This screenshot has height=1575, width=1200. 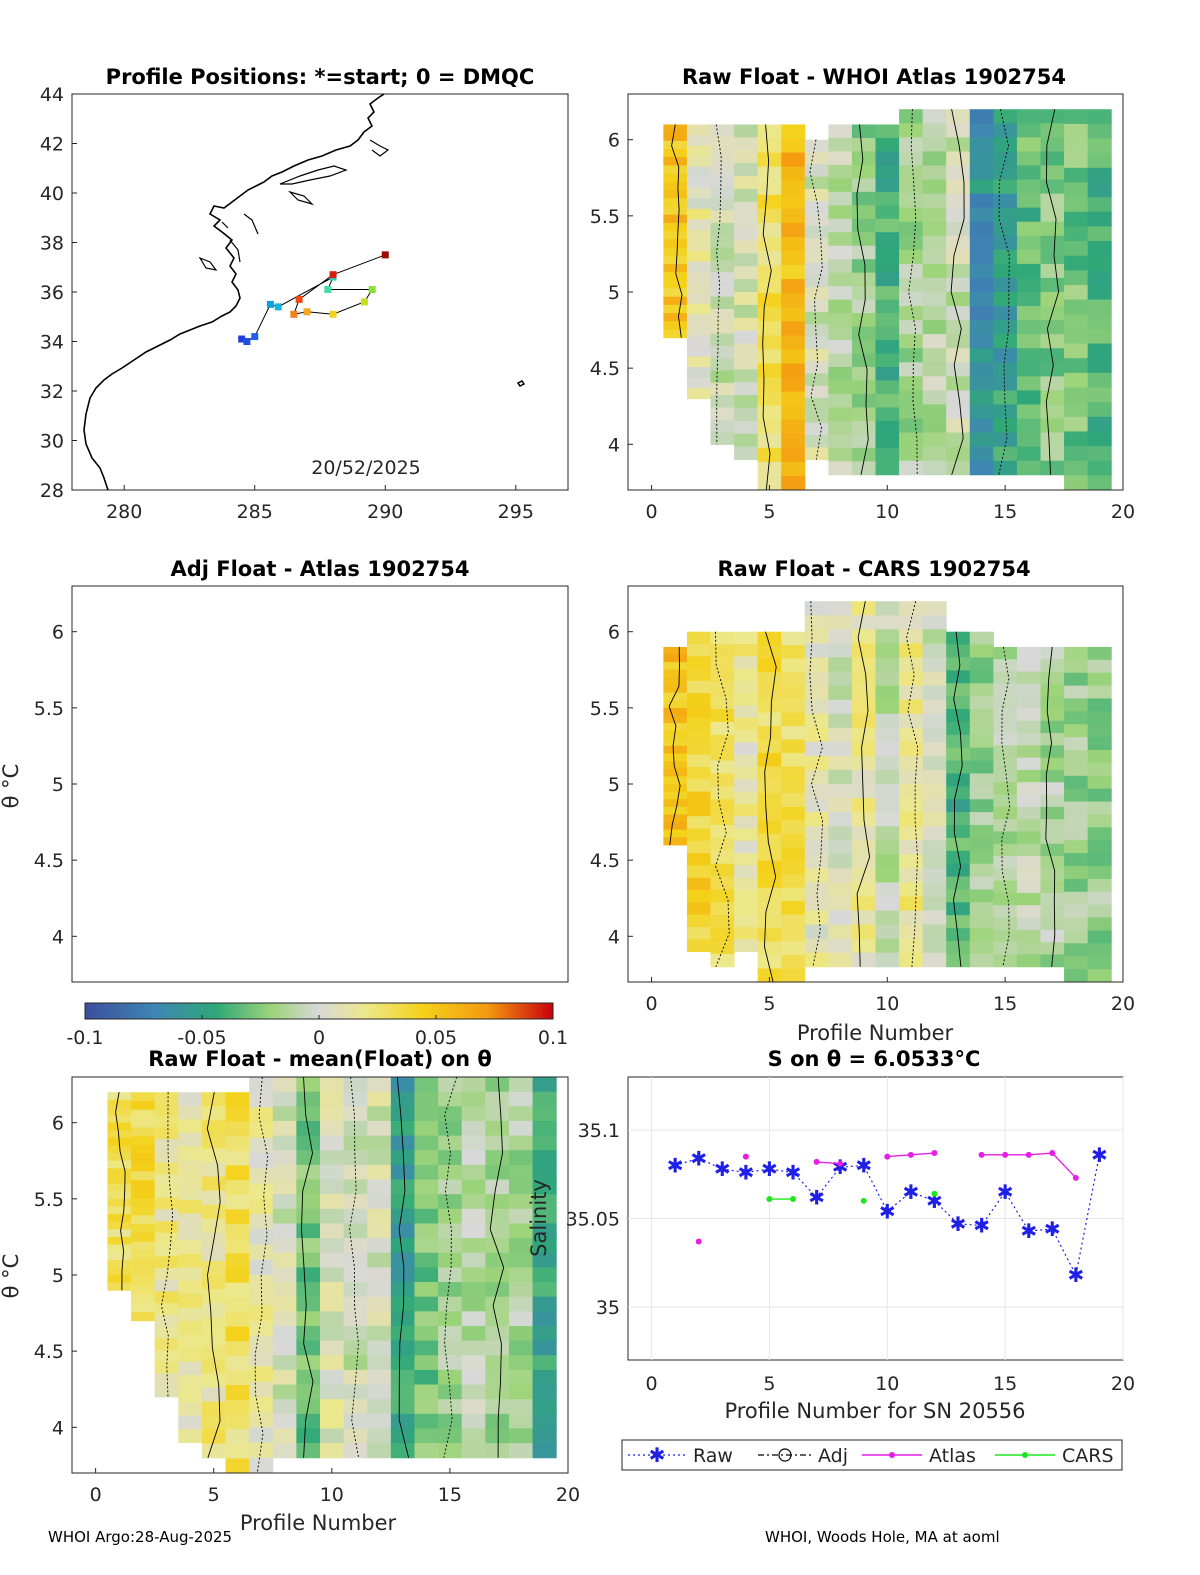 I want to click on atlas-series-segment, so click(x=899, y=1156).